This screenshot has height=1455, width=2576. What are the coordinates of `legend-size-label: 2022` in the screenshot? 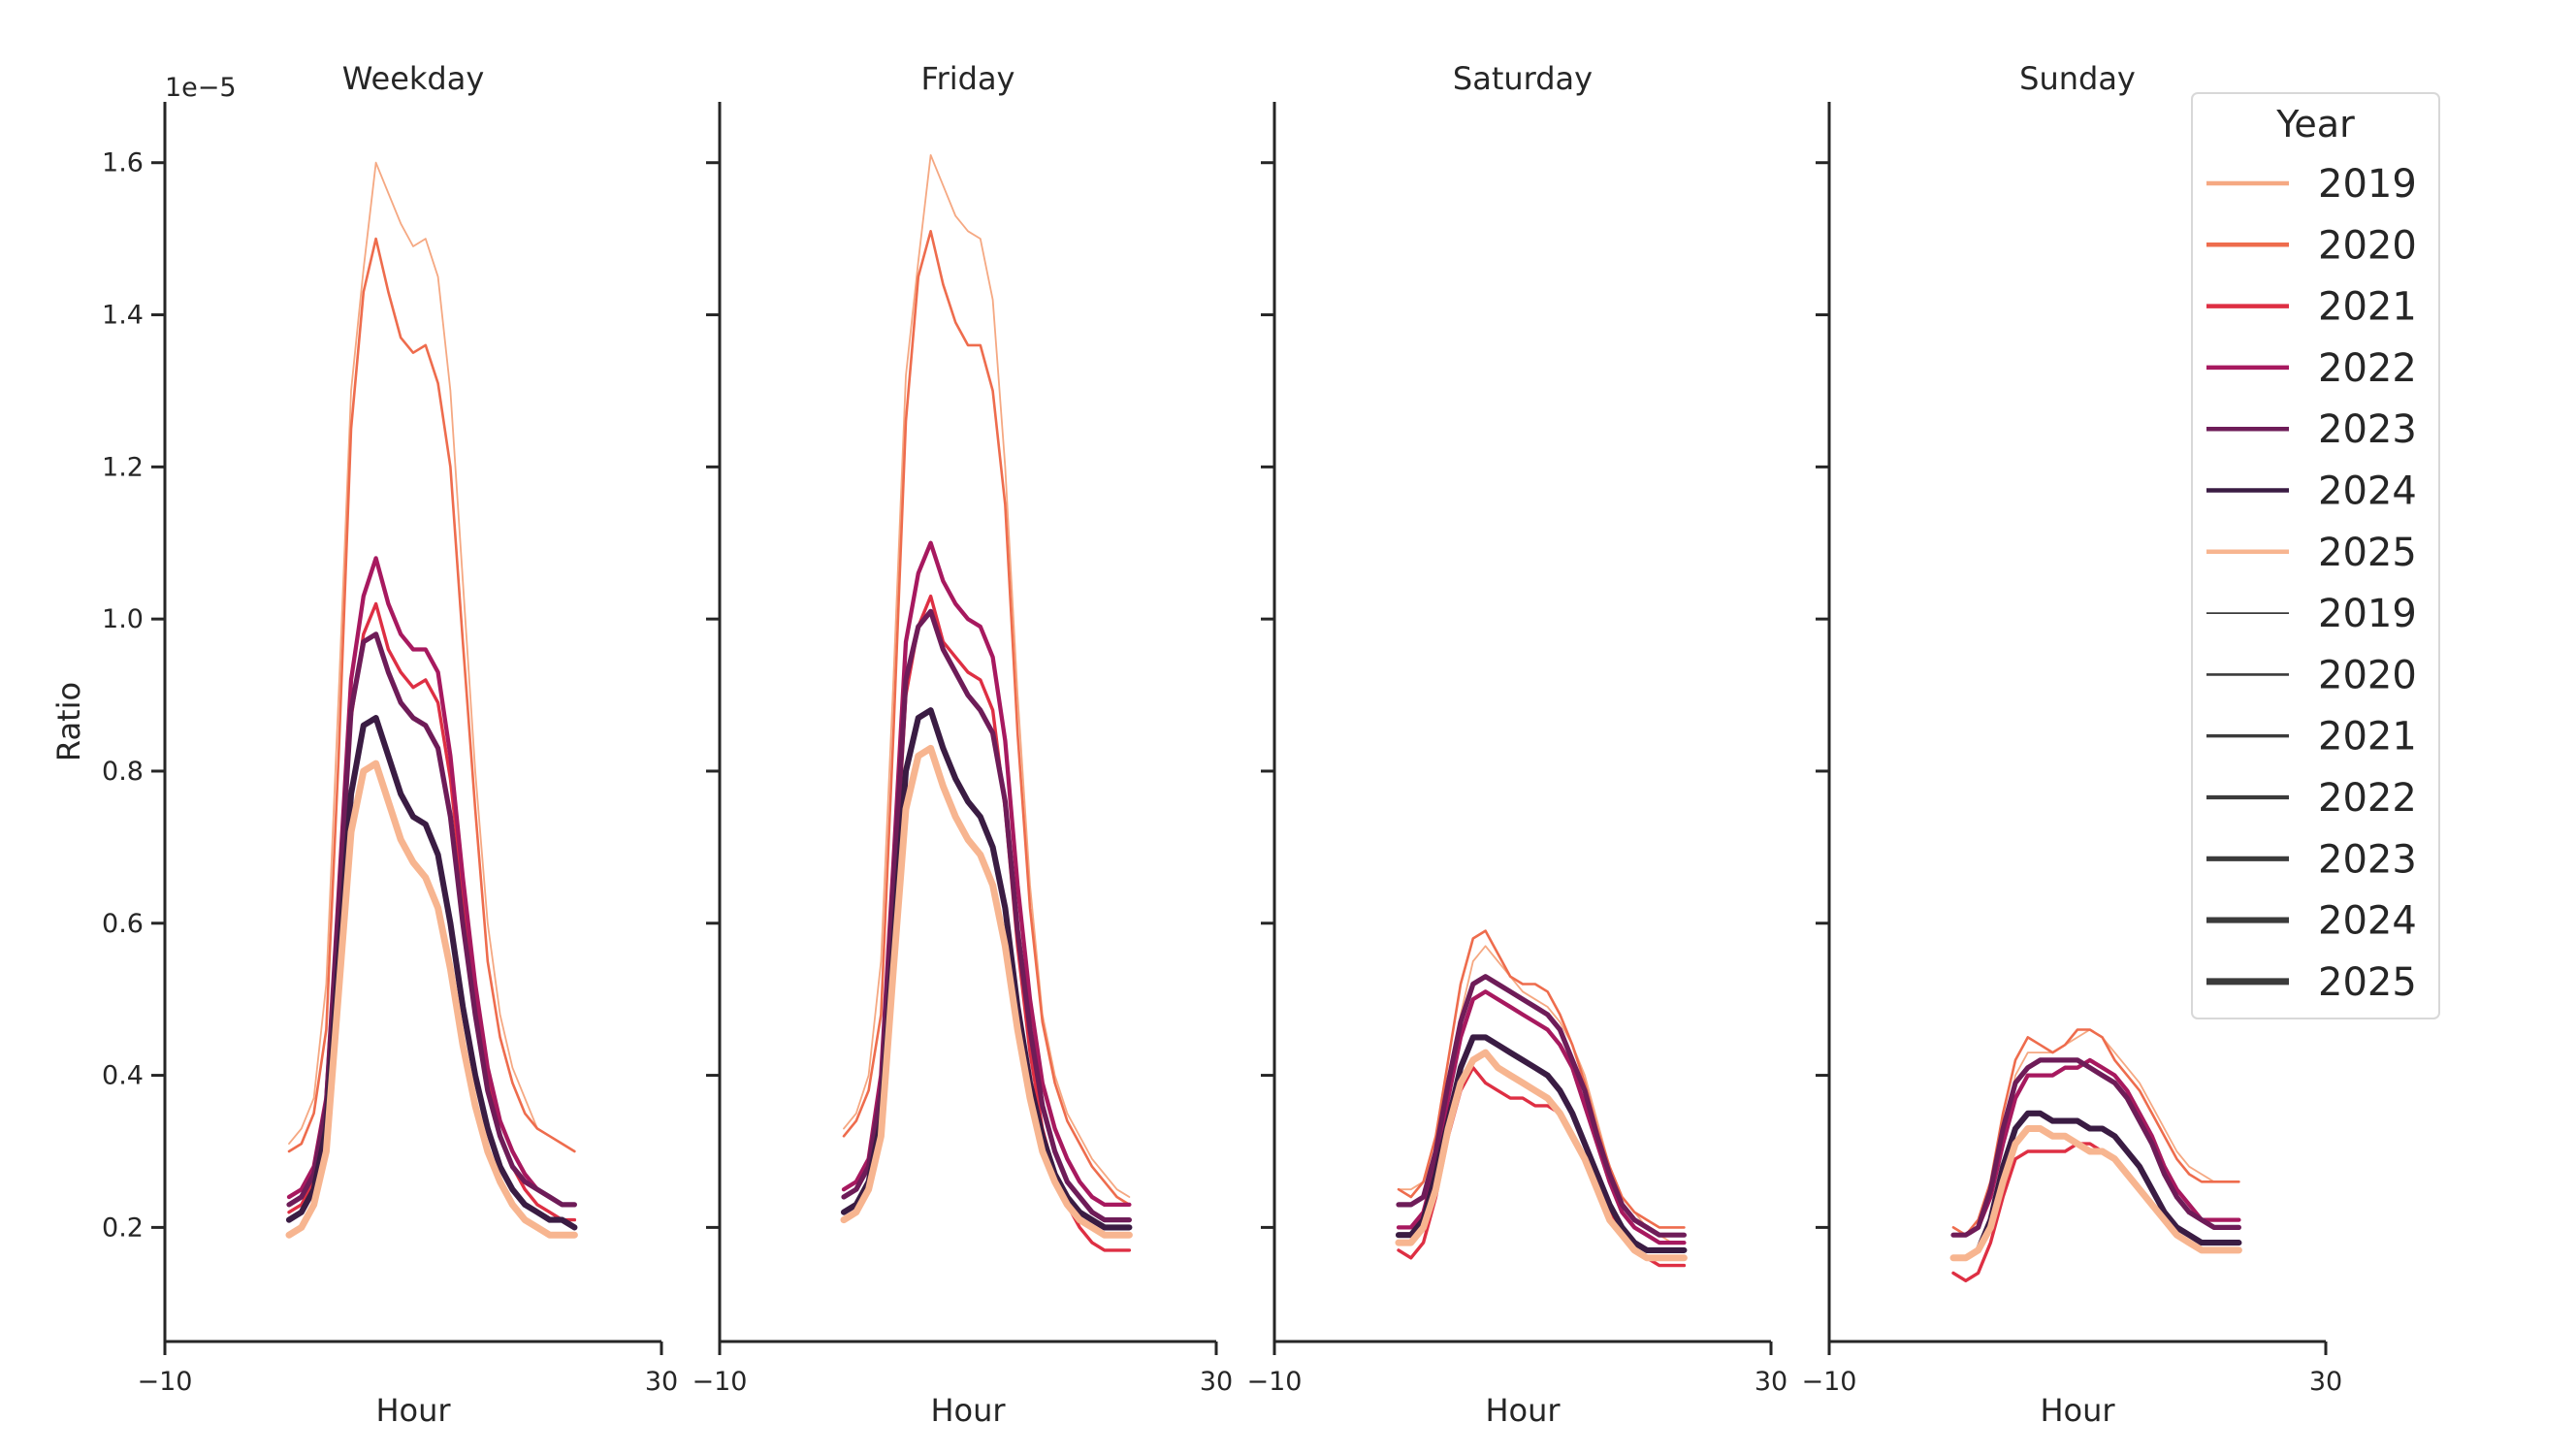 It's located at (2367, 798).